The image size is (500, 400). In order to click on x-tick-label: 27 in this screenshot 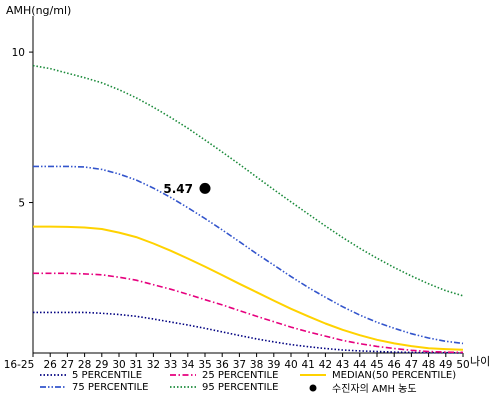, I will do `click(67, 365)`.